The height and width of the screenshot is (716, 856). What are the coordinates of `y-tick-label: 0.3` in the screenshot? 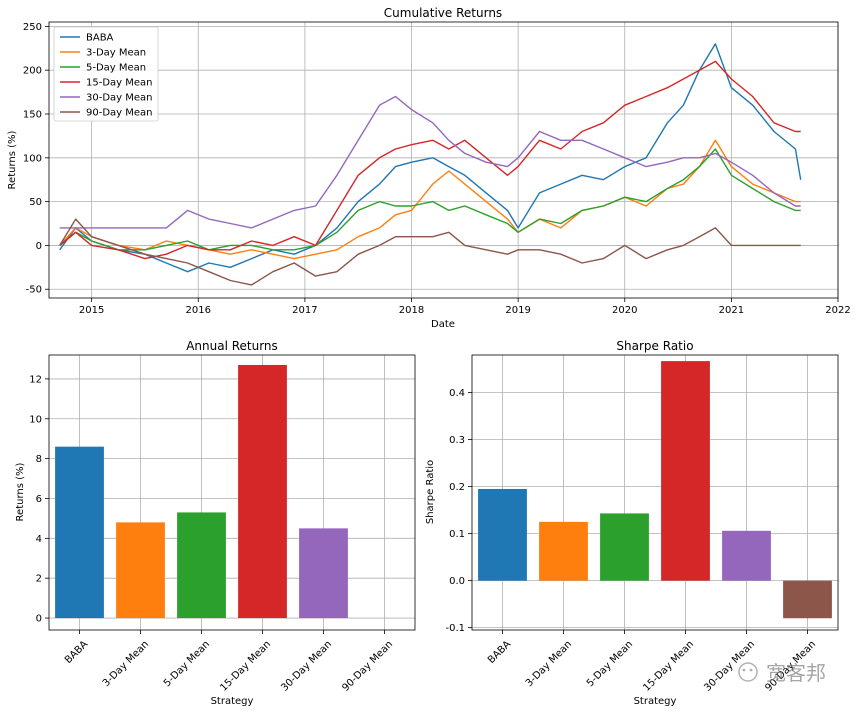 It's located at (457, 440).